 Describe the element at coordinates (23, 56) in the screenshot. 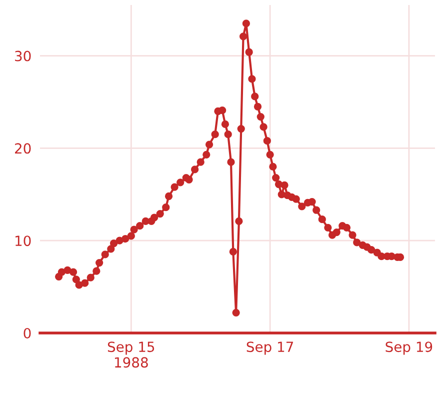

I see `y-tick-label: 30` at that location.